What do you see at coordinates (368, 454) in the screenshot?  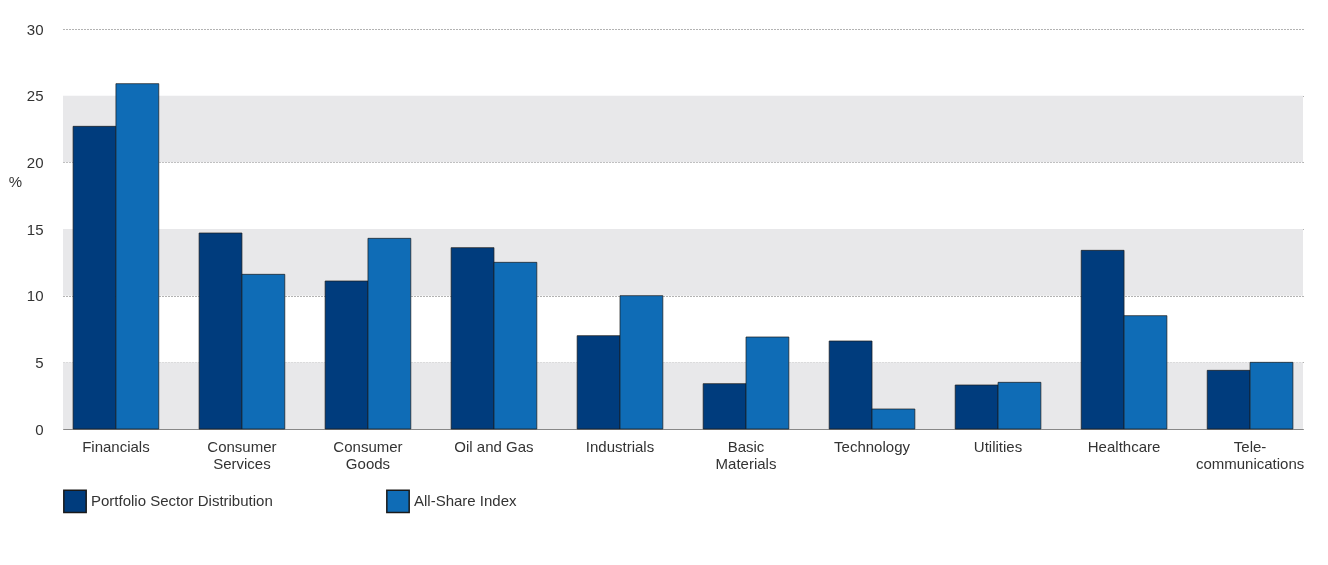 I see `x-tick-label: Consumer Goods` at bounding box center [368, 454].